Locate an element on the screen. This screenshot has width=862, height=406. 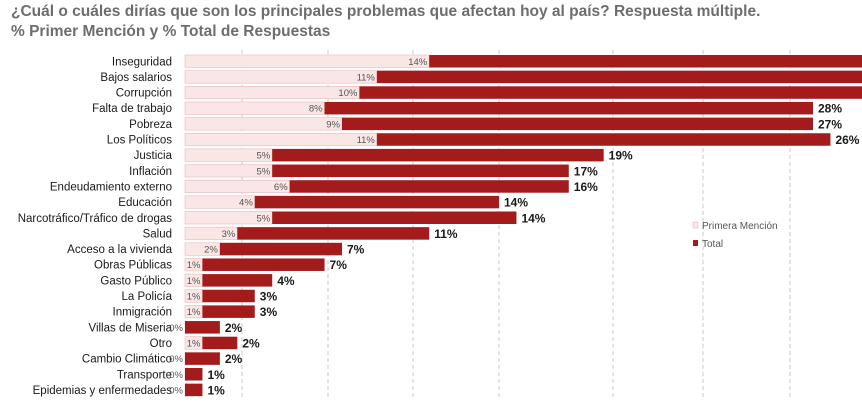
total-value: 16% is located at coordinates (586, 187).